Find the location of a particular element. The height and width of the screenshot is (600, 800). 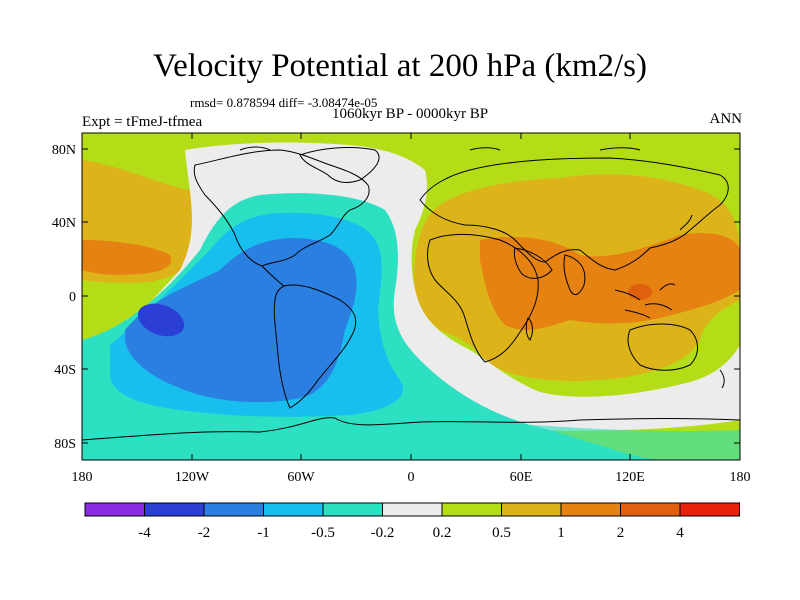

coast-africa is located at coordinates (483, 298).